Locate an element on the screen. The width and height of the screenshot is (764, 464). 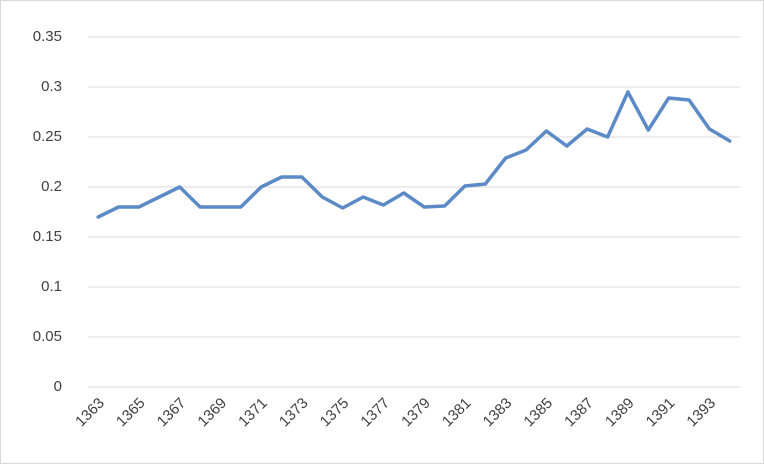
y-tick-label: 0.25 is located at coordinates (47, 136).